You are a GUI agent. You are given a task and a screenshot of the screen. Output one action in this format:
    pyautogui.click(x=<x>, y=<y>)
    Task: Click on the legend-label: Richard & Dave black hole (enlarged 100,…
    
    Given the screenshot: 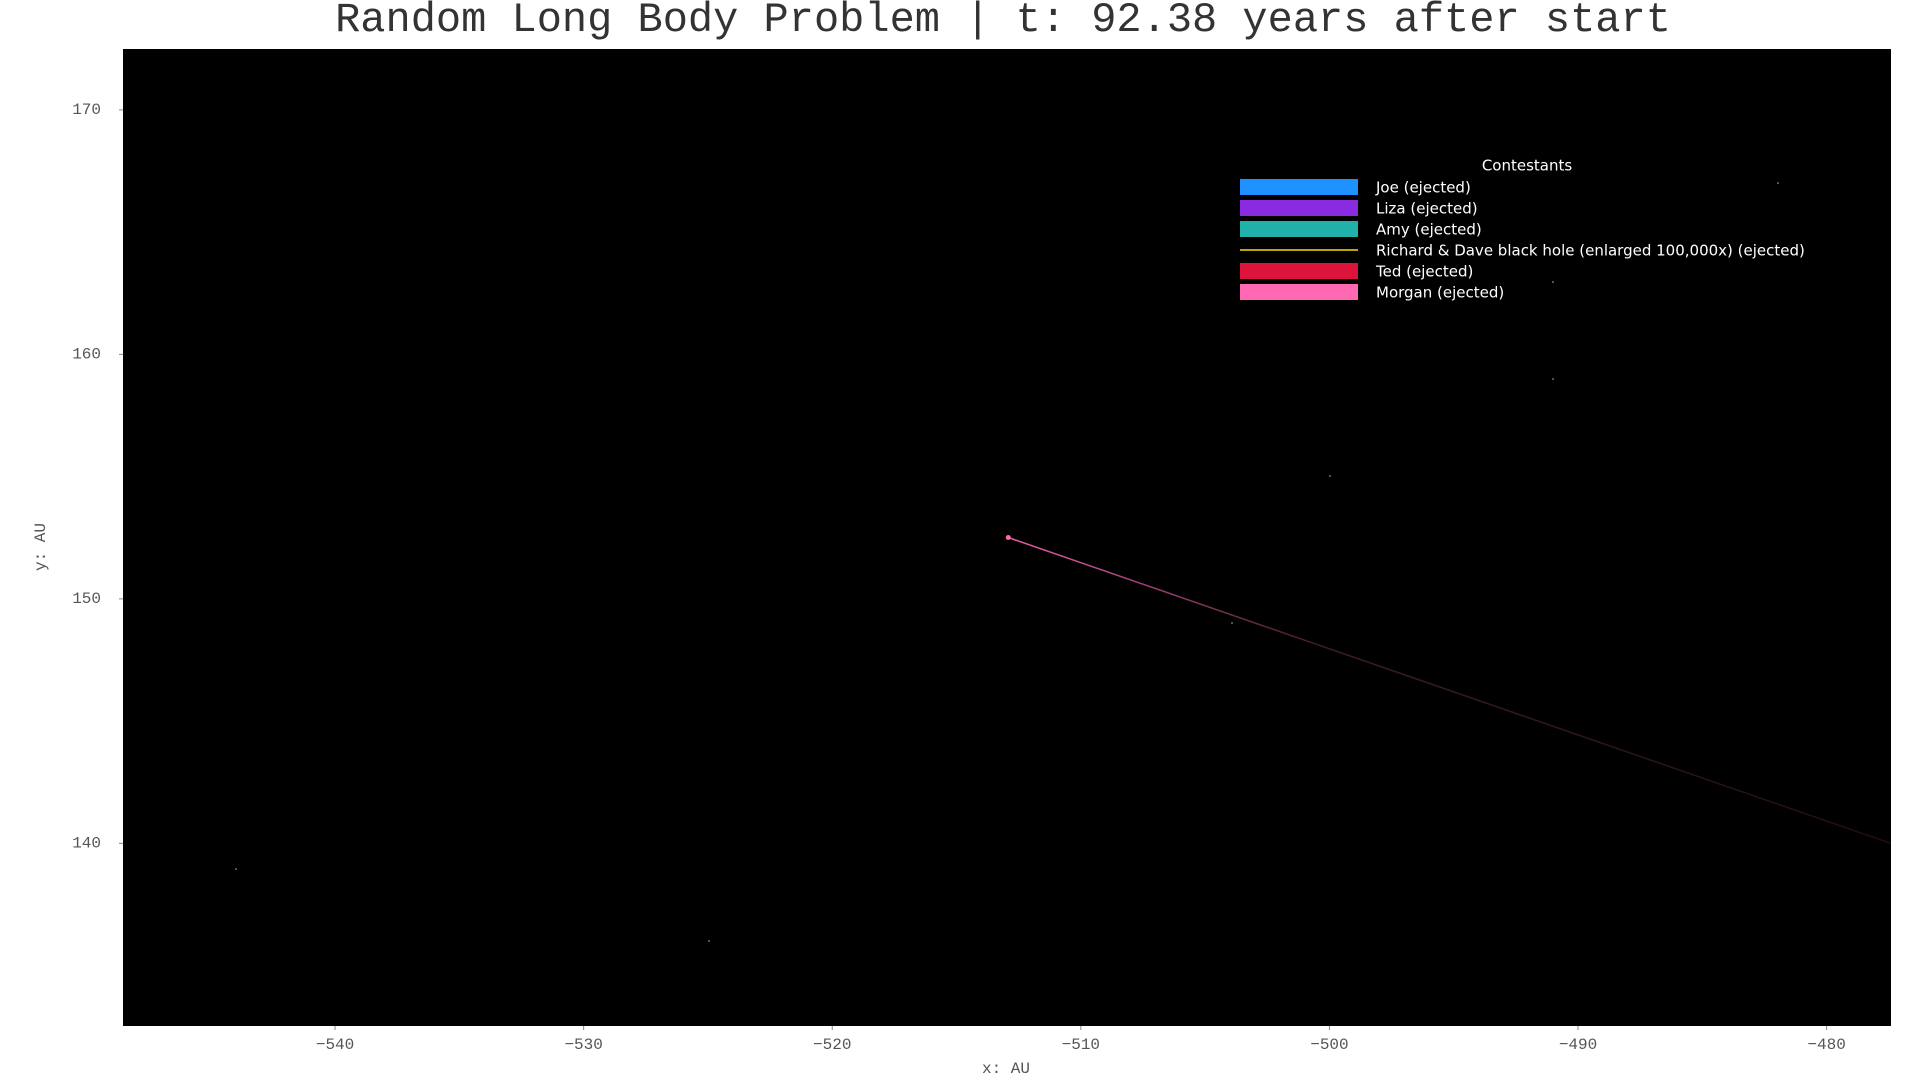 What is the action you would take?
    pyautogui.click(x=1590, y=251)
    